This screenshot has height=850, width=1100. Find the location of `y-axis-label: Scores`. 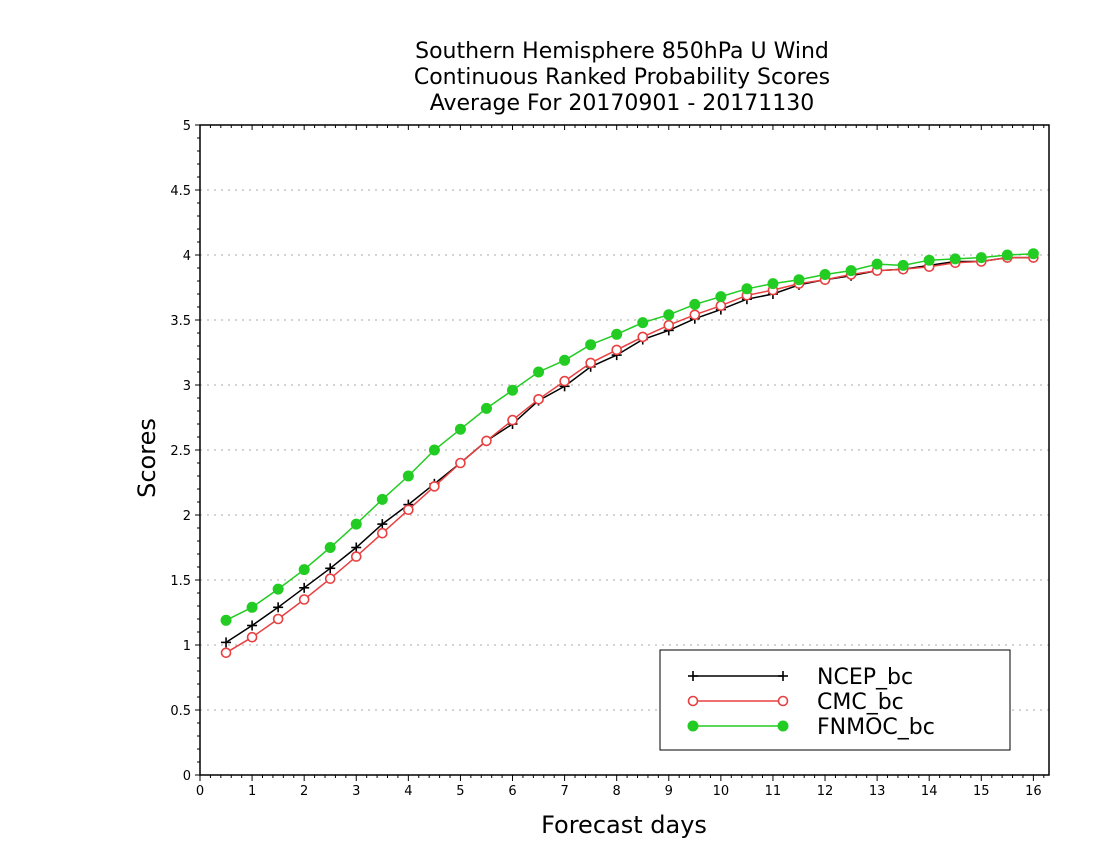

y-axis-label: Scores is located at coordinates (147, 458).